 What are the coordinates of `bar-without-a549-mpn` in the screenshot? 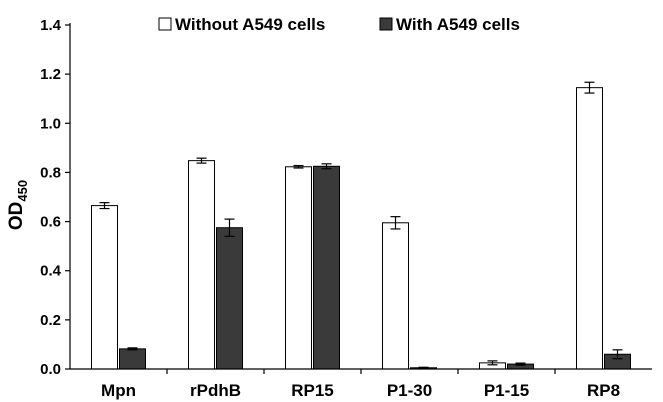 It's located at (104, 287).